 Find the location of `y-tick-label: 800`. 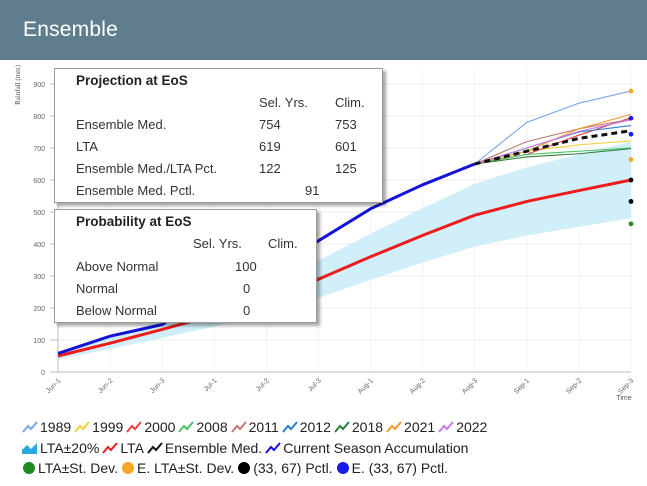

y-tick-label: 800 is located at coordinates (39, 117).